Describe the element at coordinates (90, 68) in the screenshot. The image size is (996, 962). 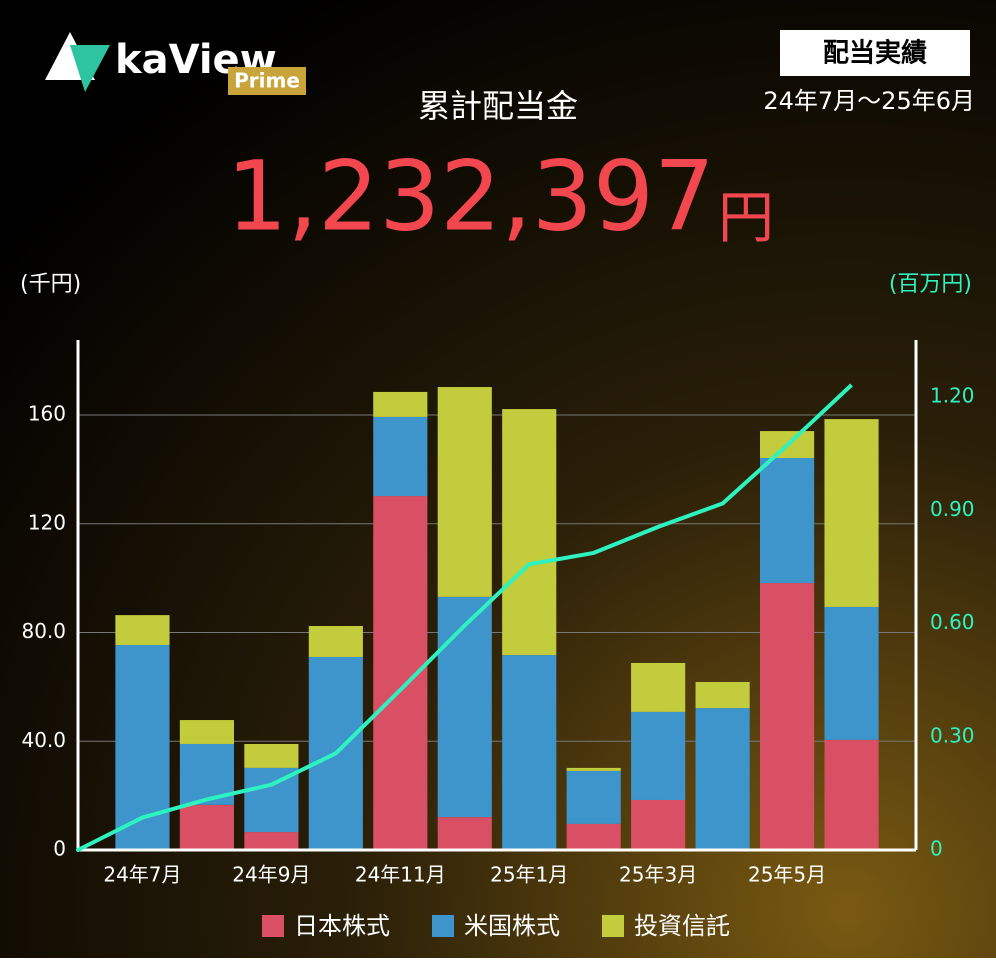
I see `logo-mark` at that location.